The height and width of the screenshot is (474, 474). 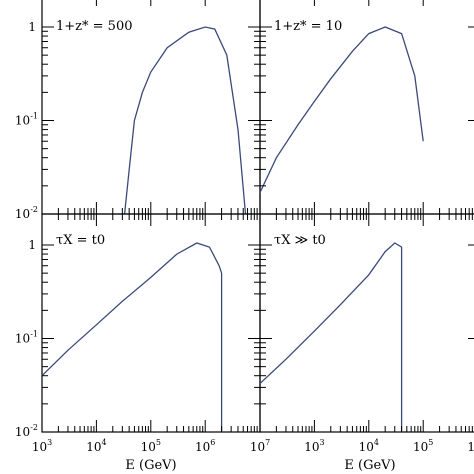 What do you see at coordinates (331, 337) in the screenshot?
I see `panel-4-curve` at bounding box center [331, 337].